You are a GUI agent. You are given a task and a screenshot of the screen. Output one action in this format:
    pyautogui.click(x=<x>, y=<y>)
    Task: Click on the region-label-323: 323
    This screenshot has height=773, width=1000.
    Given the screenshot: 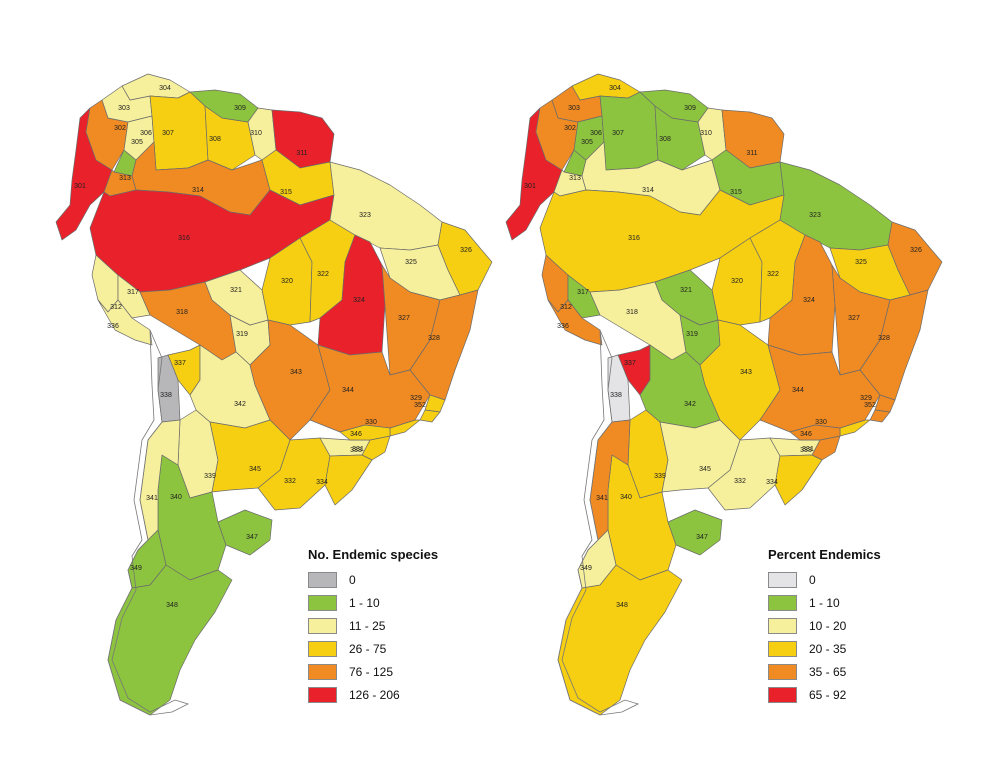 What is the action you would take?
    pyautogui.click(x=365, y=215)
    